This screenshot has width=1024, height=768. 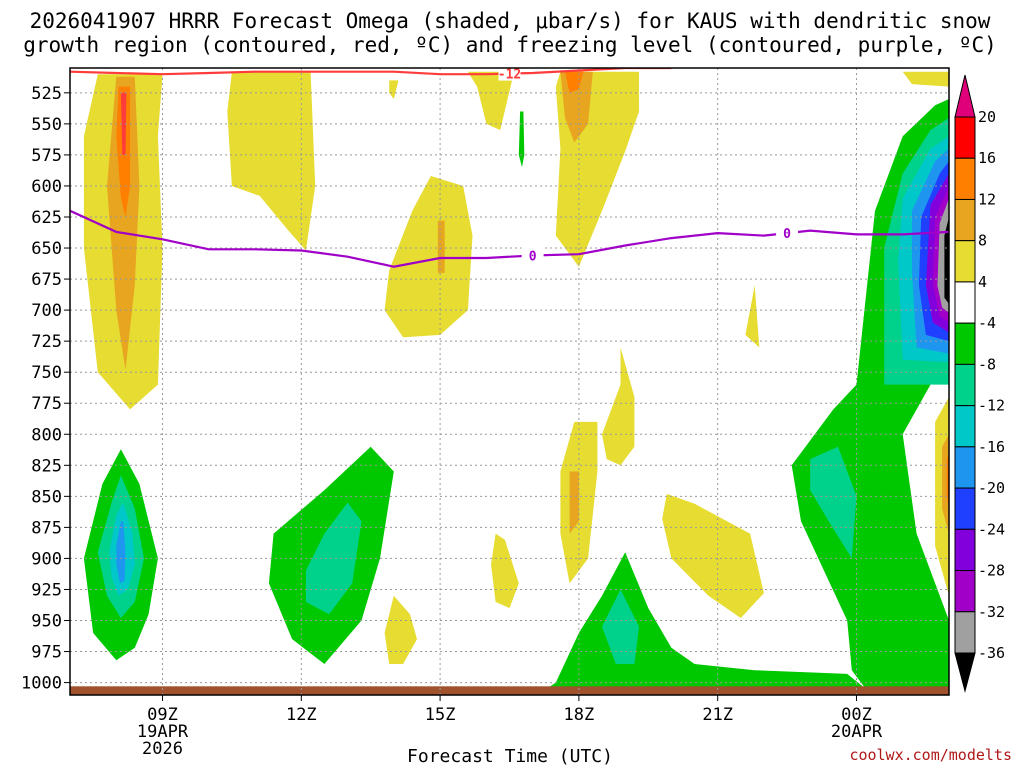 I want to click on y-tick-label: 1000, so click(x=41, y=684).